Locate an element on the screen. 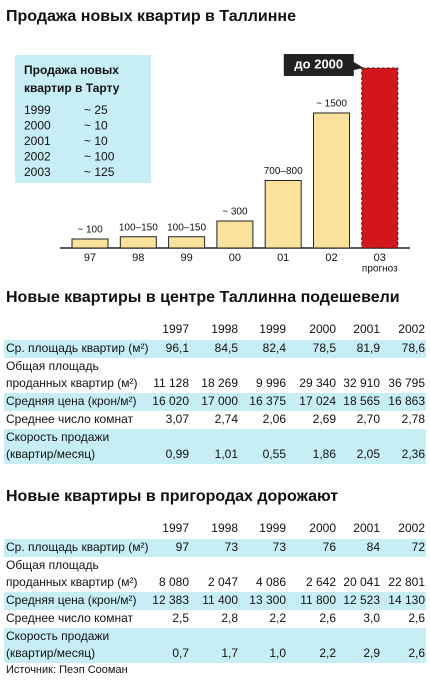  inset-year: 2001 is located at coordinates (37, 141).